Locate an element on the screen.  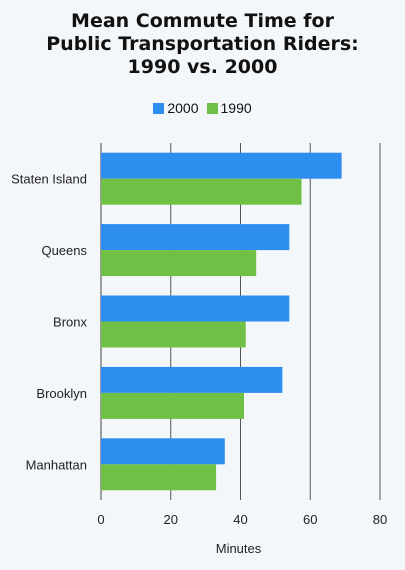
category-label: Staten Island is located at coordinates (49, 179).